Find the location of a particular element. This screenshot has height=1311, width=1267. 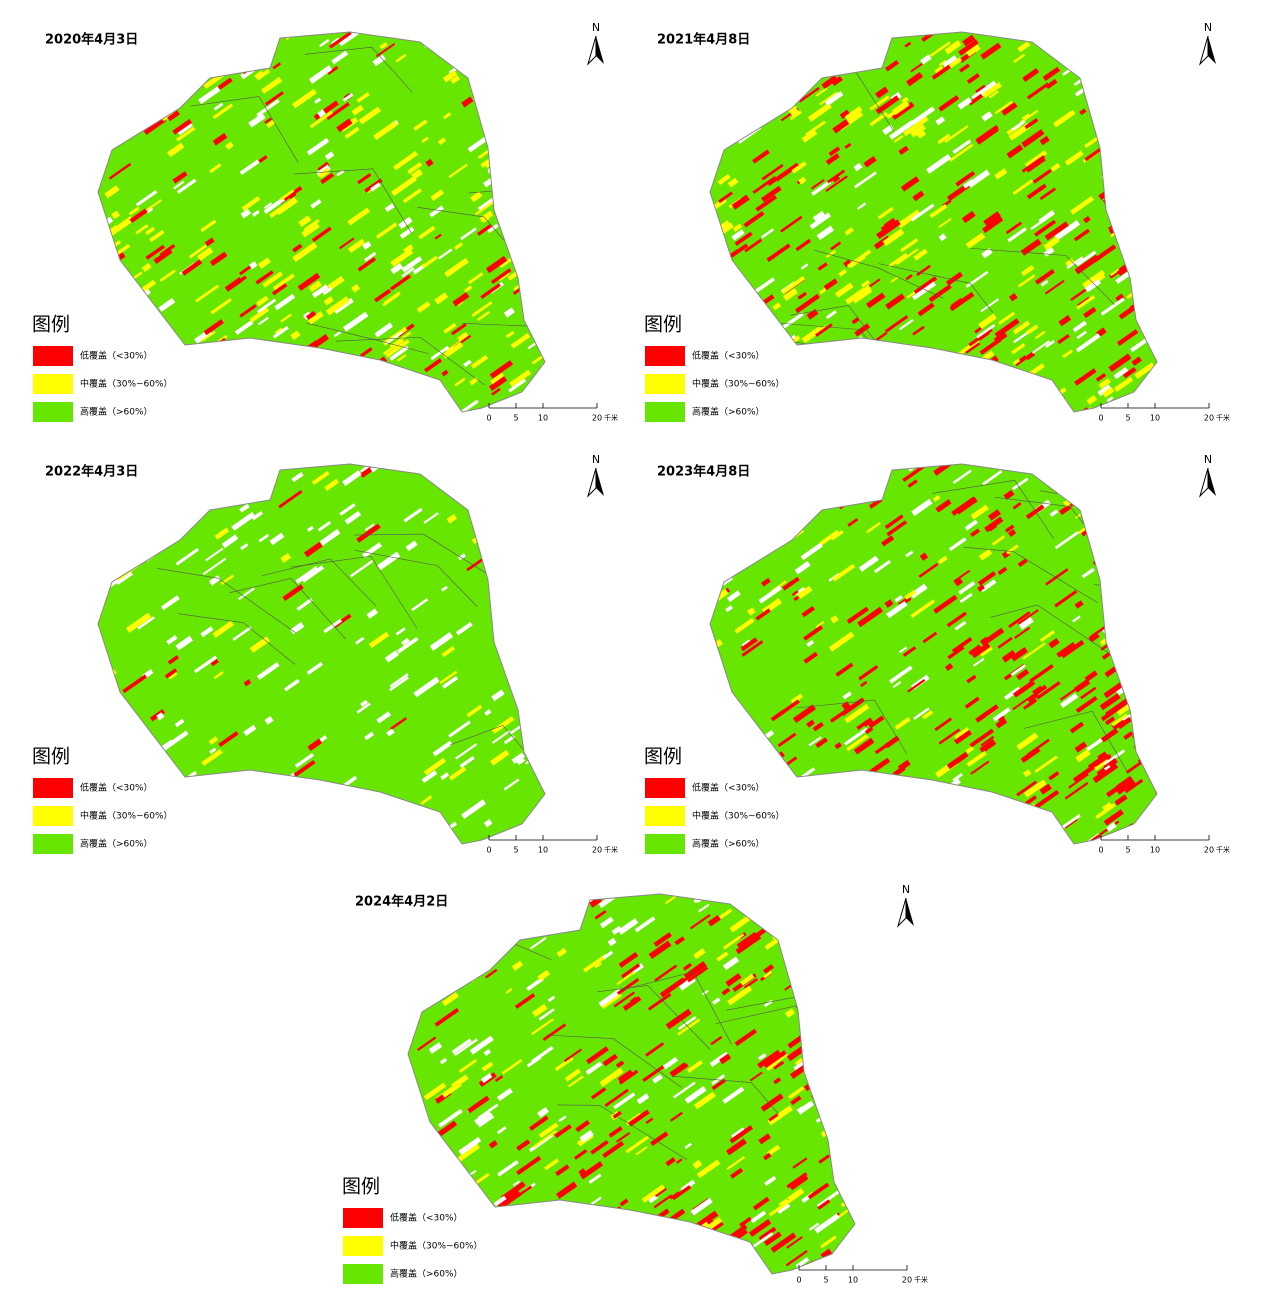

scale-label: 20 is located at coordinates (1209, 850).